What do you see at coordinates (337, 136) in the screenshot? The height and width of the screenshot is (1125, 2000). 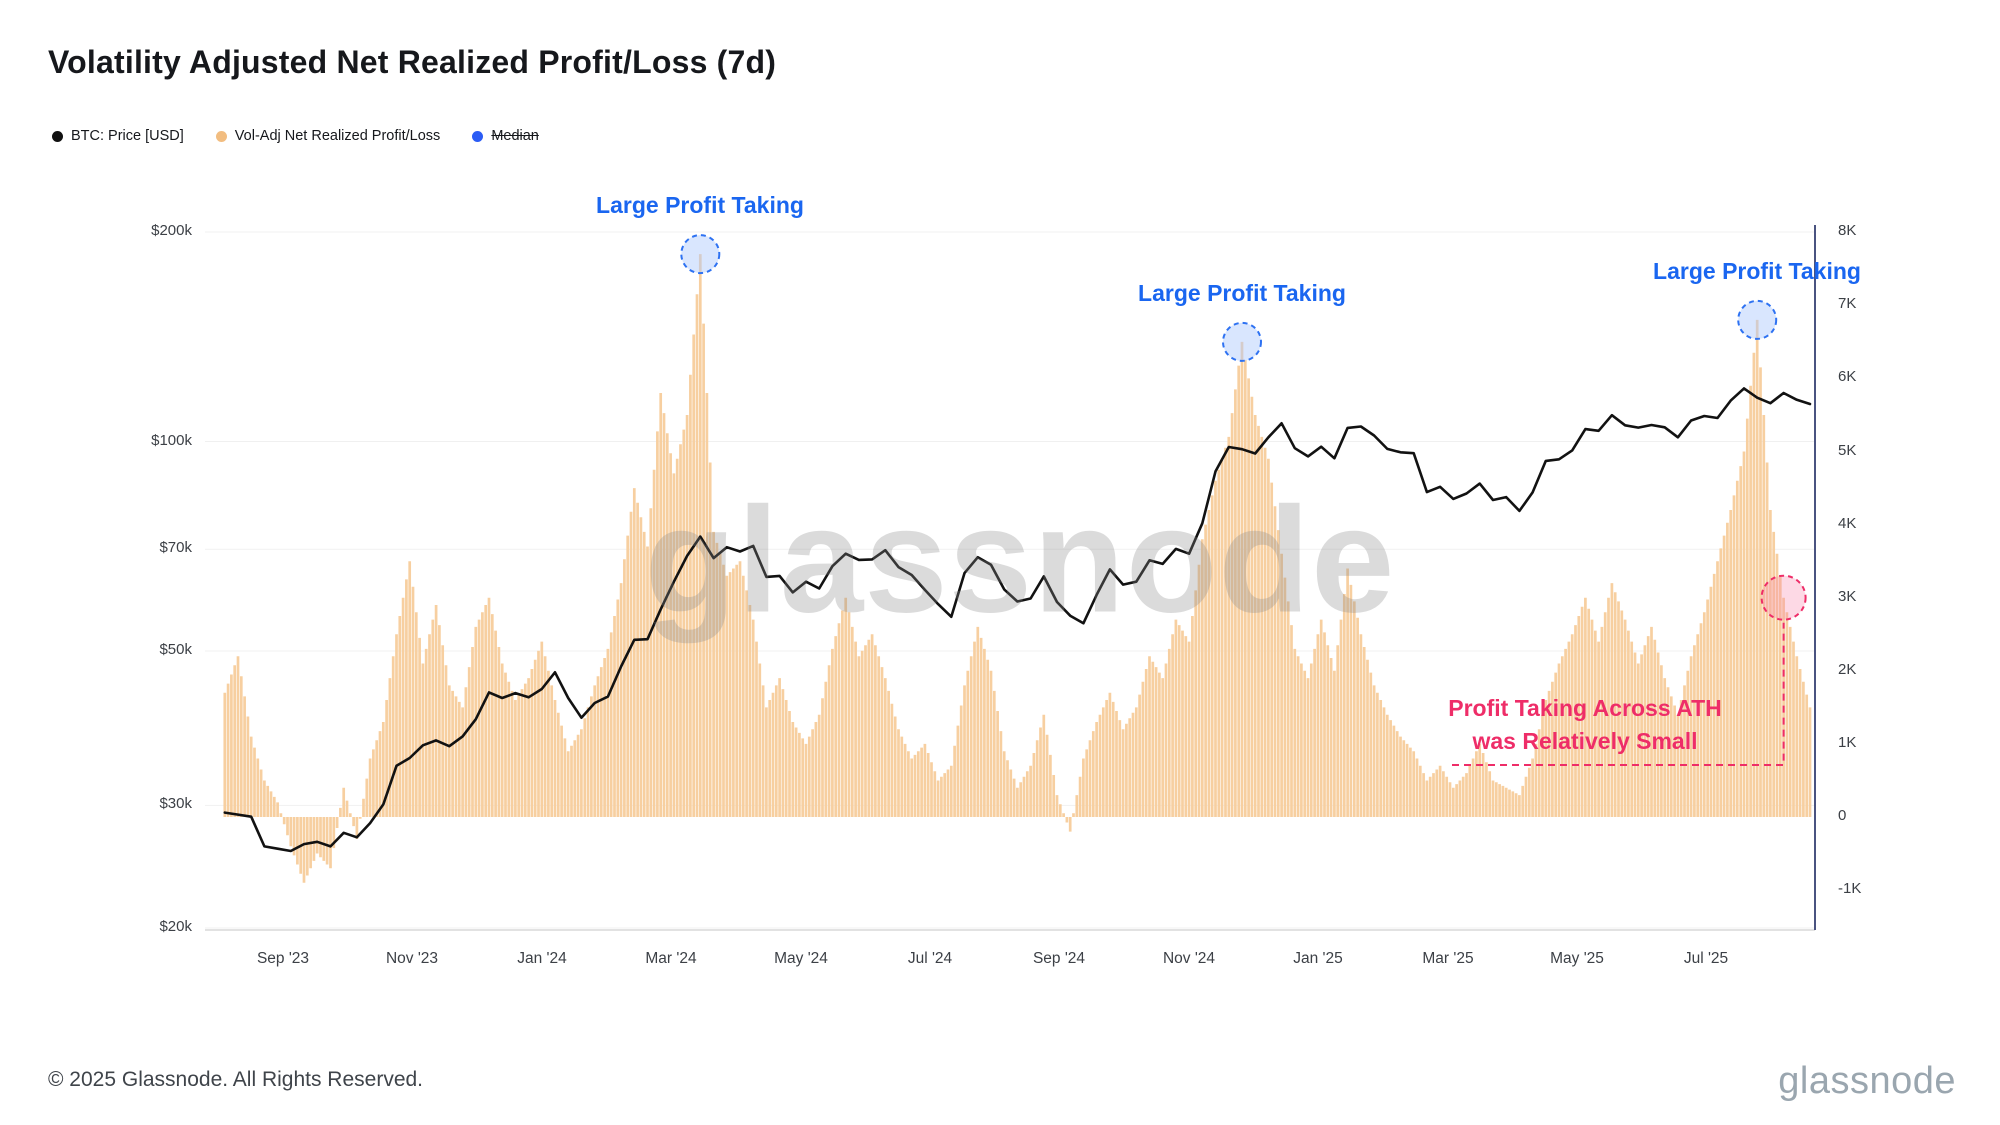 I see `legend-label: Vol-Adj Net Realized Profit/Loss` at bounding box center [337, 136].